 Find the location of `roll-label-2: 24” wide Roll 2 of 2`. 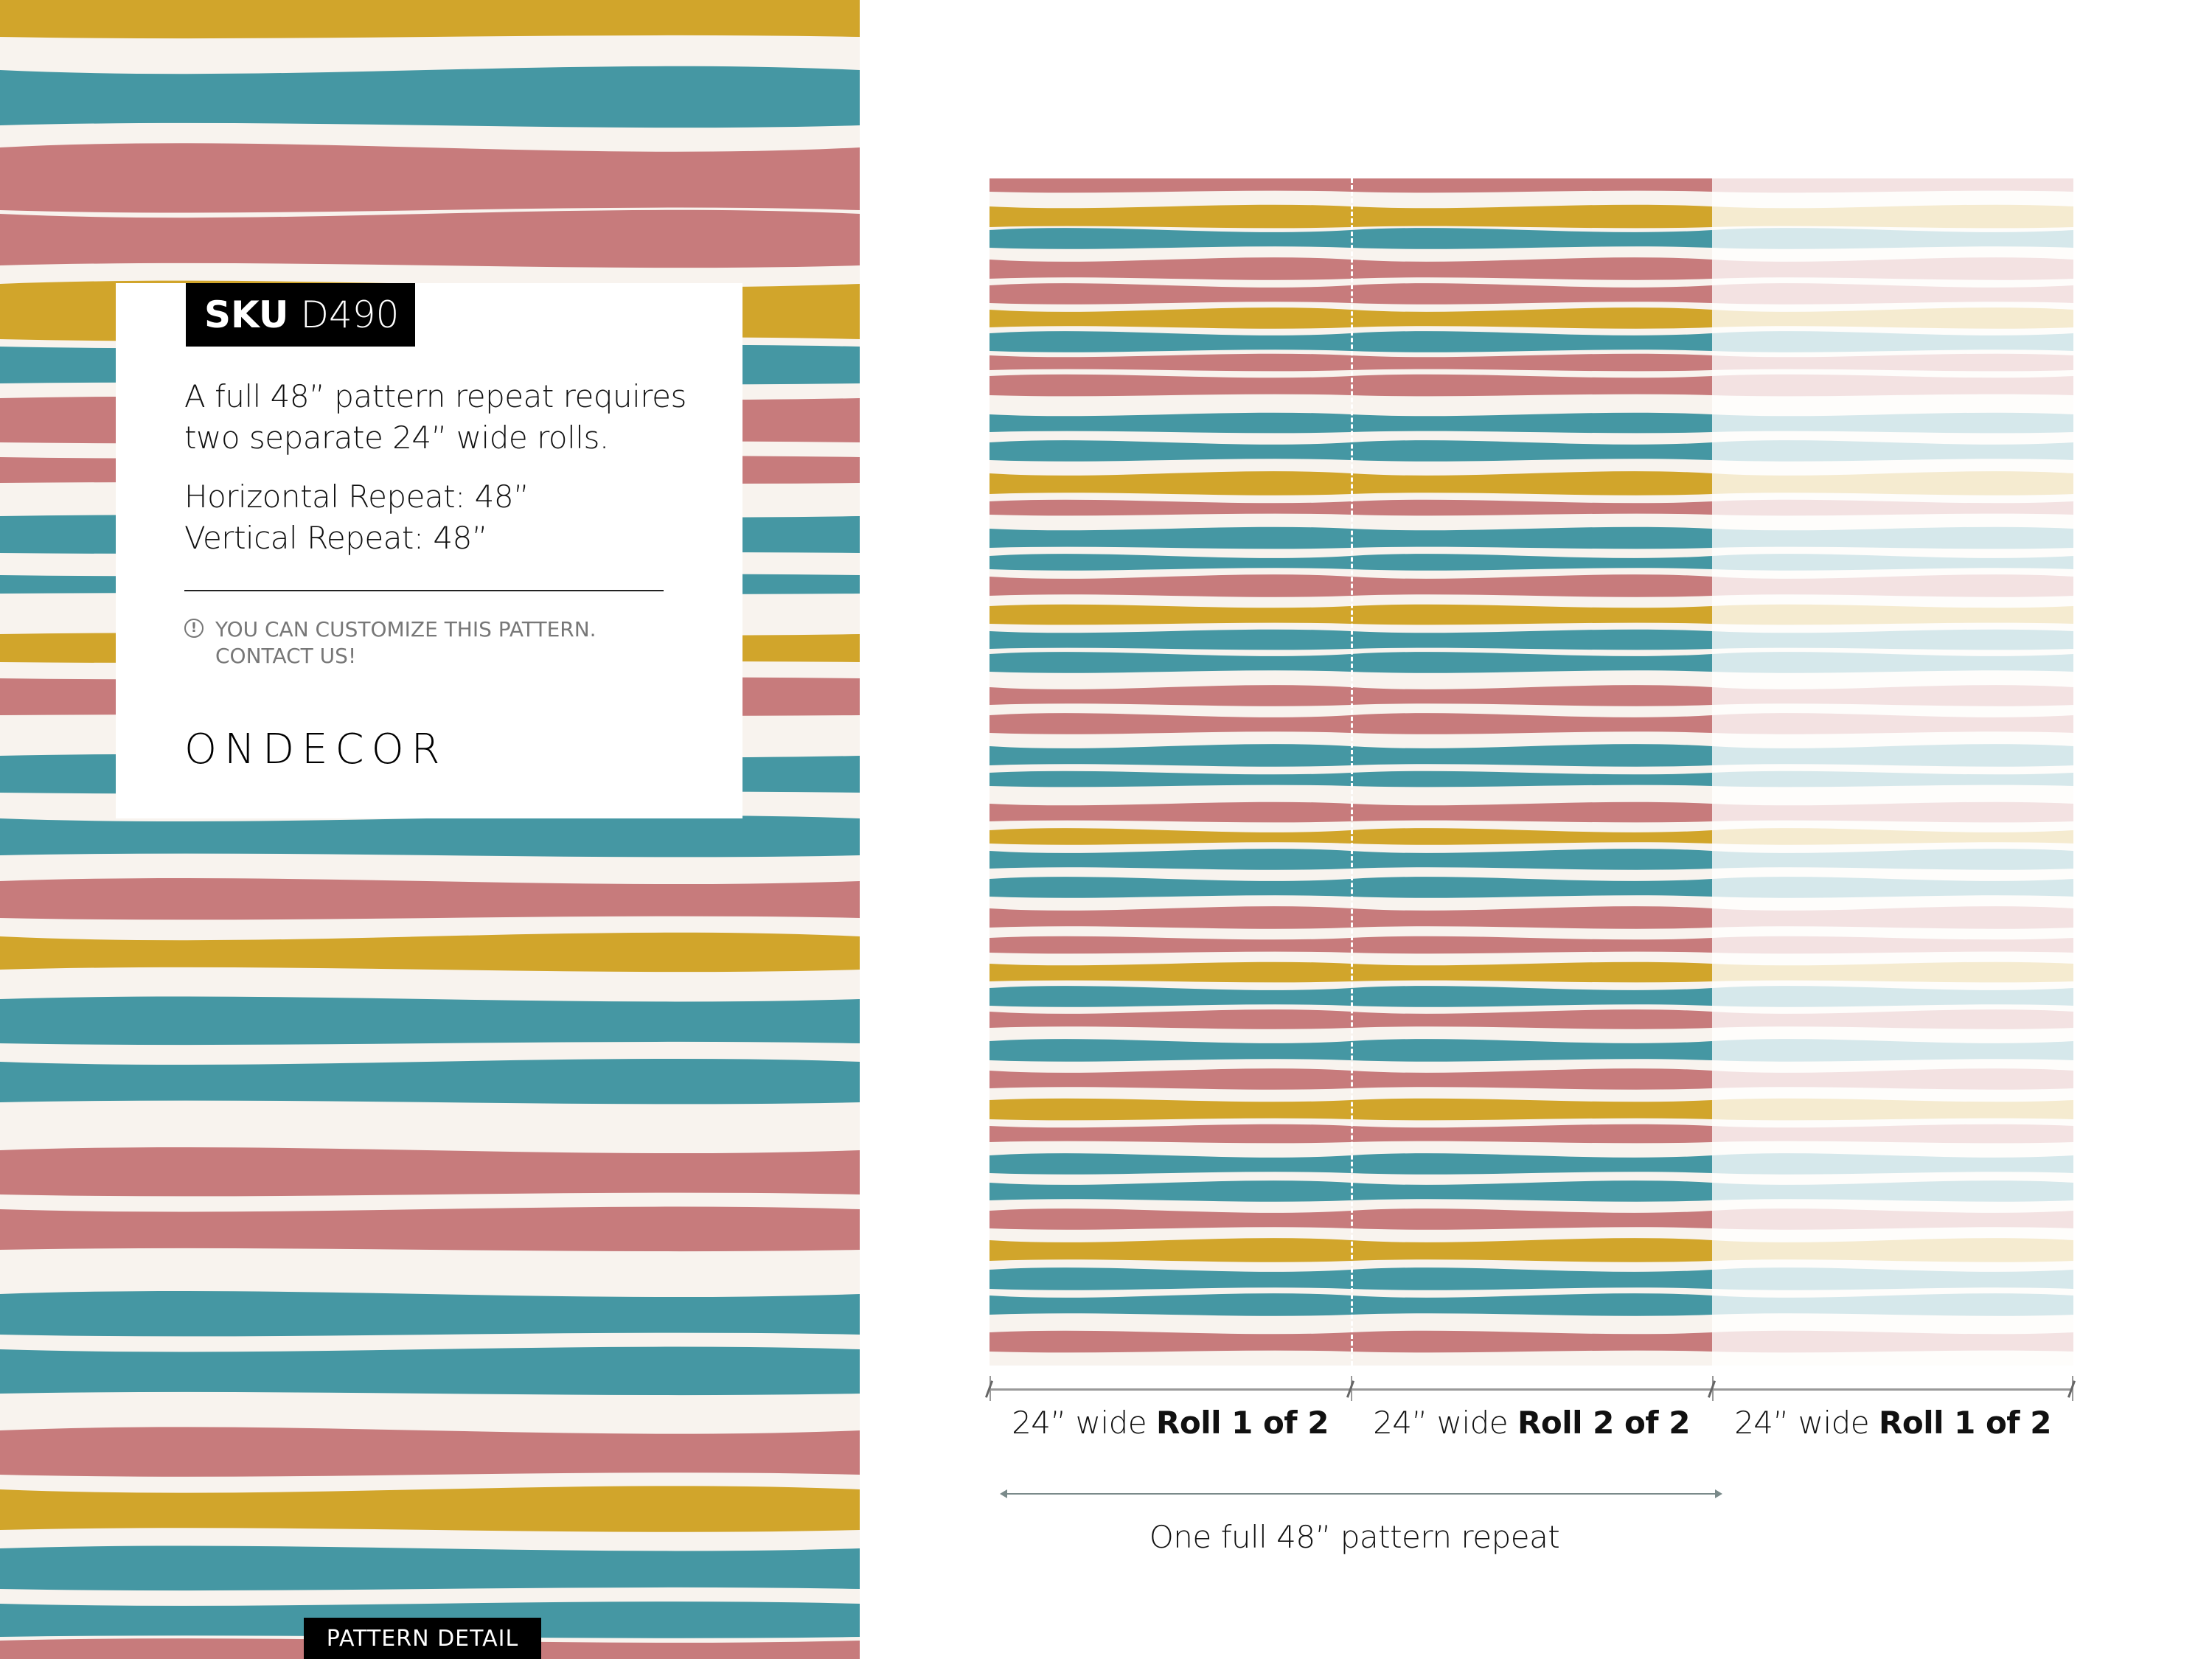

roll-label-2: 24” wide Roll 2 of 2 is located at coordinates (1531, 1423).